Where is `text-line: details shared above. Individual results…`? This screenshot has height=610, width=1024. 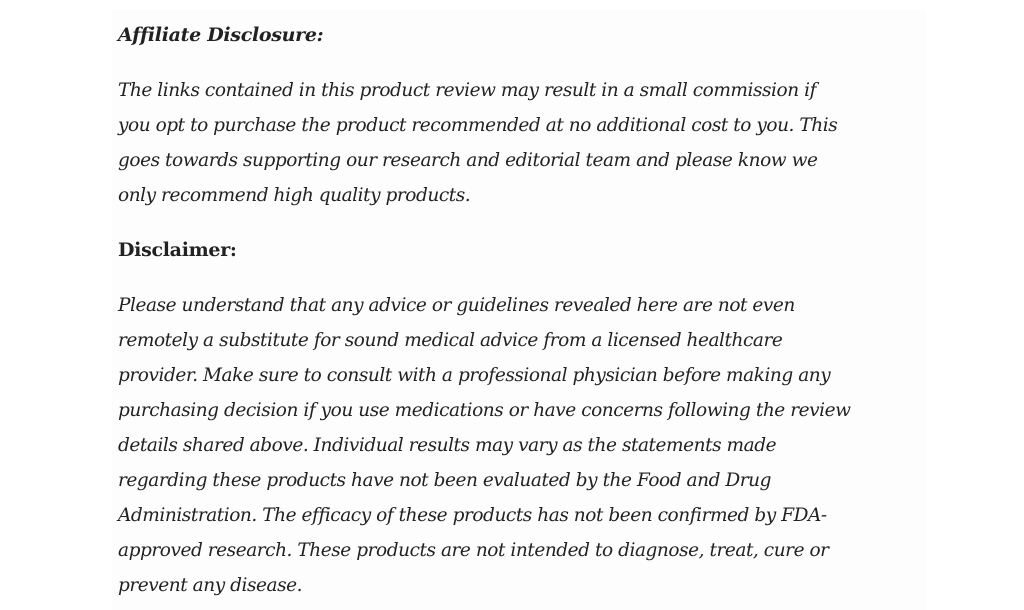
text-line: details shared above. Individual results… is located at coordinates (447, 445).